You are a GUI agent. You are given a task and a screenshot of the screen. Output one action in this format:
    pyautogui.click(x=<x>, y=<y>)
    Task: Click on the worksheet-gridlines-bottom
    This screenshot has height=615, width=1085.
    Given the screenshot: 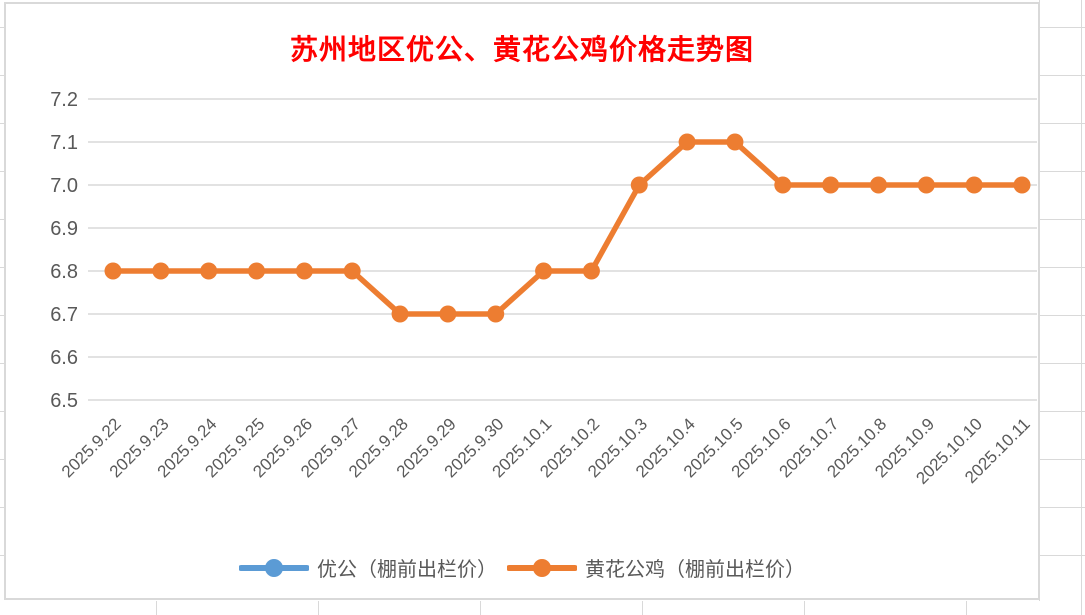 What is the action you would take?
    pyautogui.click(x=520, y=608)
    